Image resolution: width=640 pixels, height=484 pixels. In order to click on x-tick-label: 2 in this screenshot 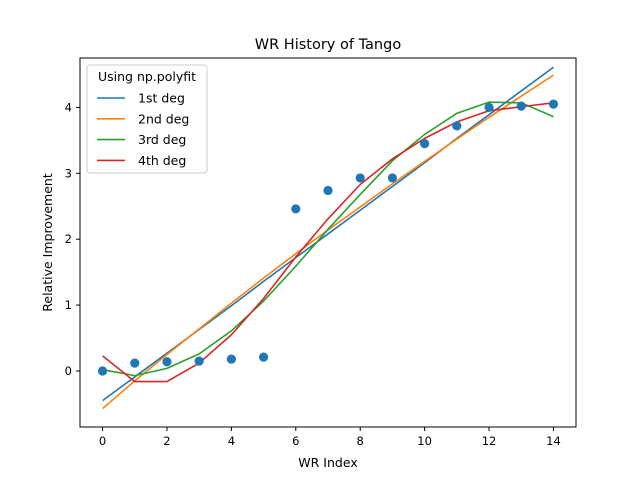, I will do `click(166, 441)`.